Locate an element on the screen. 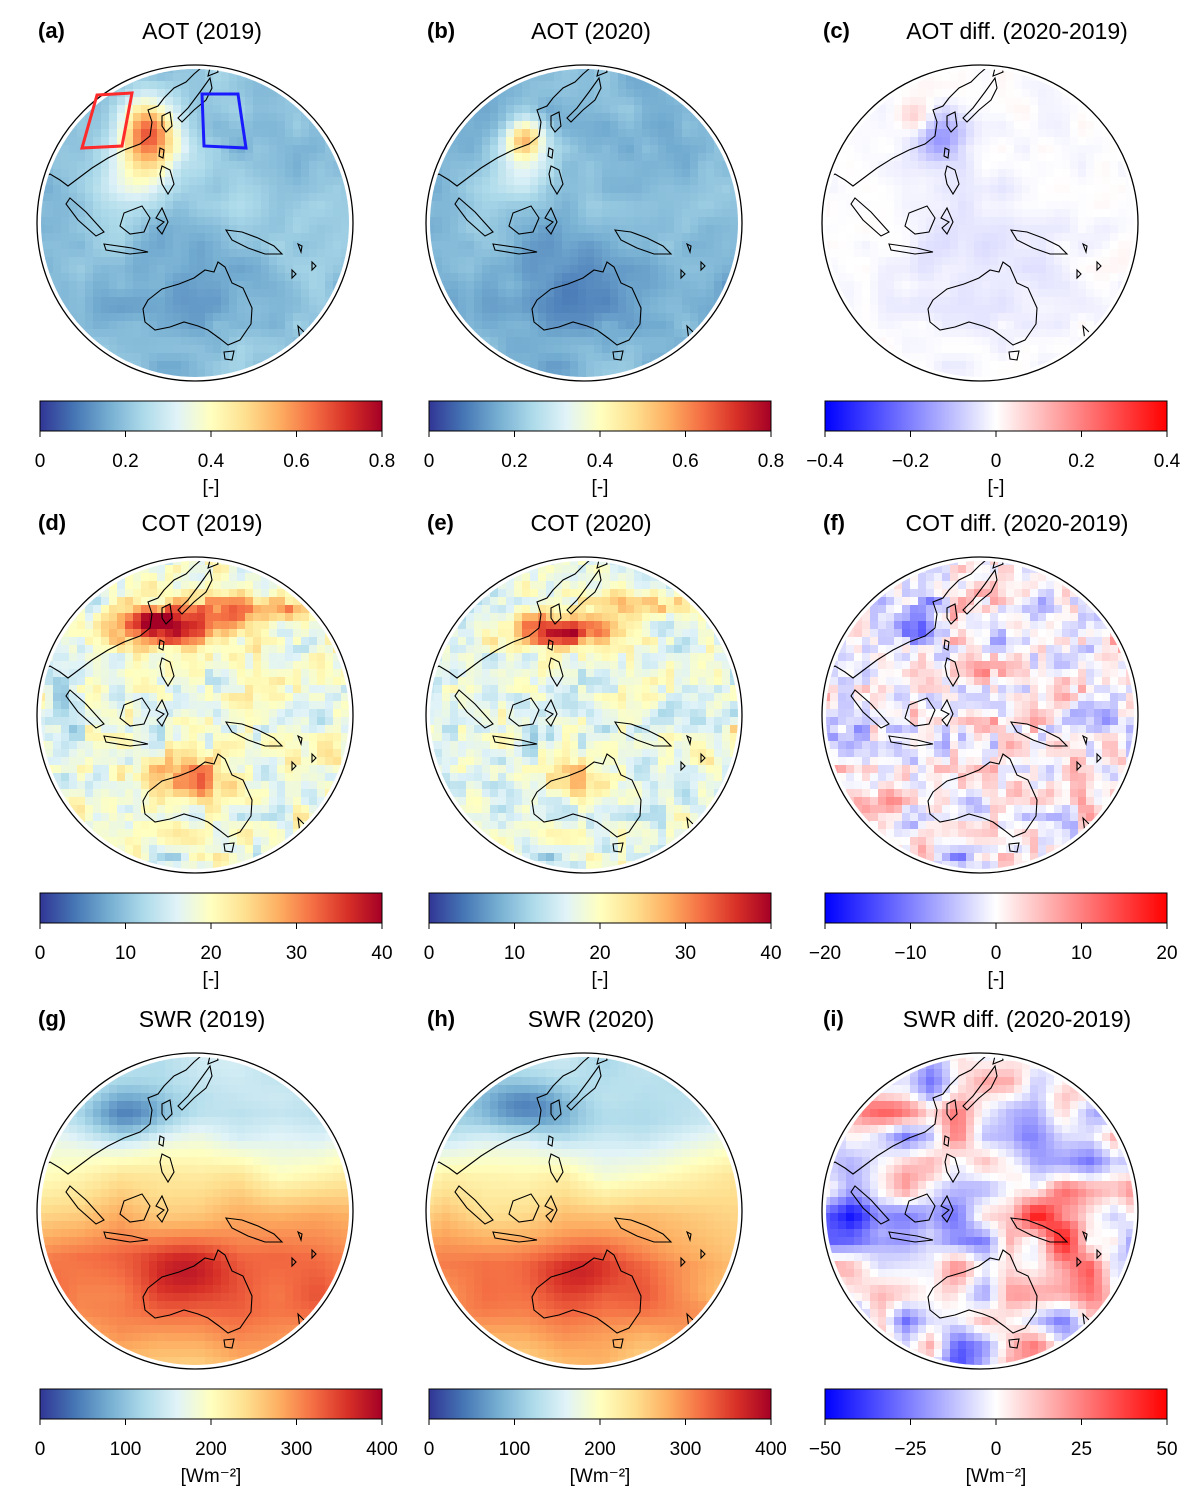 Image resolution: width=1199 pixels, height=1492 pixels. colorbar is located at coordinates (211, 1406).